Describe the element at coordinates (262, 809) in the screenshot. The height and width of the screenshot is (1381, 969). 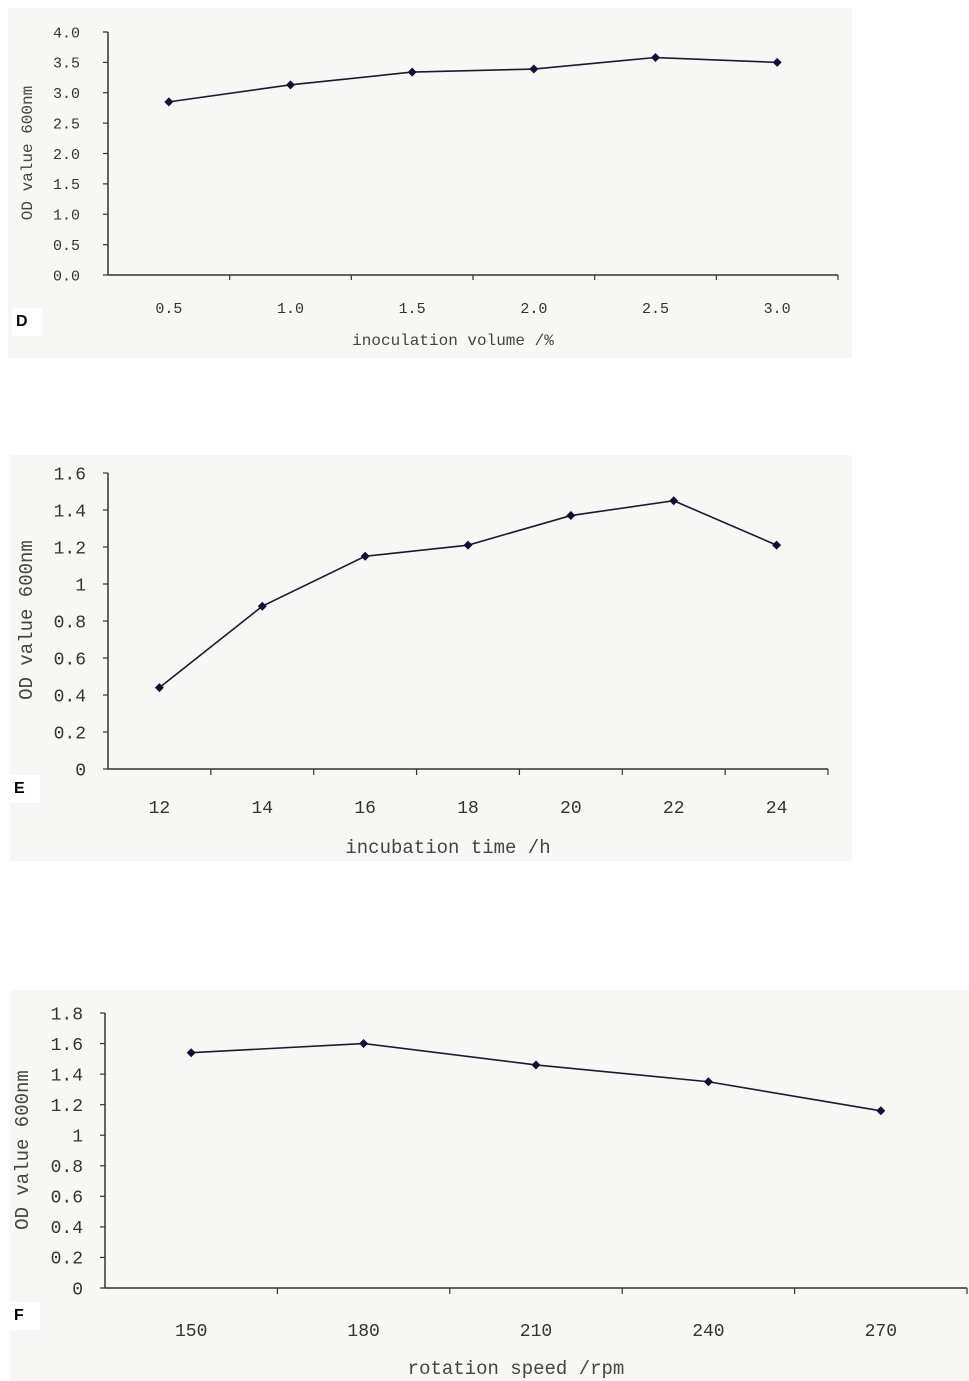
I see `x-tick-label: 14` at that location.